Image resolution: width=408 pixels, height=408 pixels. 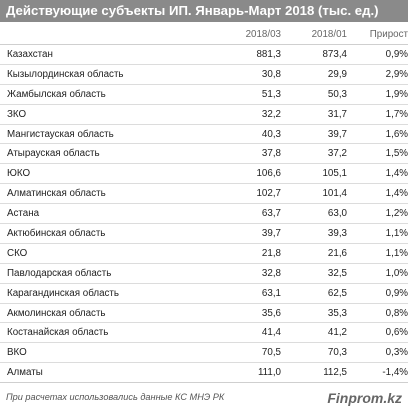 I want to click on row-name: Кызылординская область, so click(x=107, y=74).